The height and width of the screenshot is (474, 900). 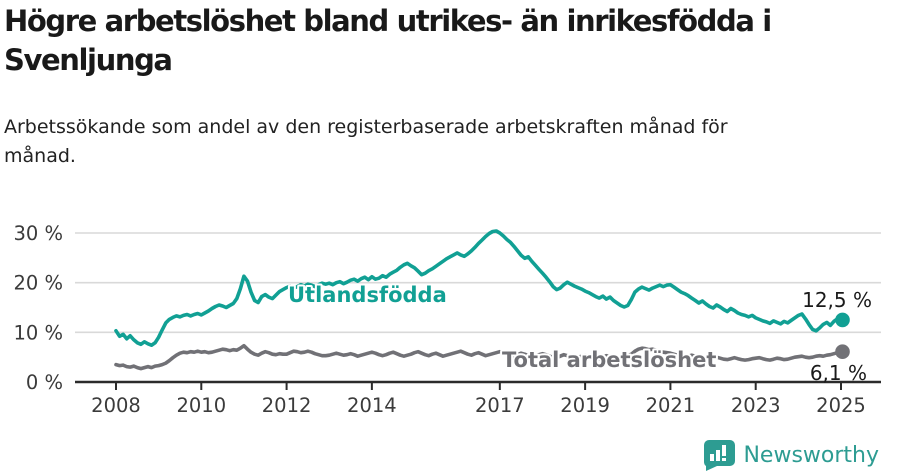 I want to click on y-tick-label: 20 %, so click(x=38, y=283).